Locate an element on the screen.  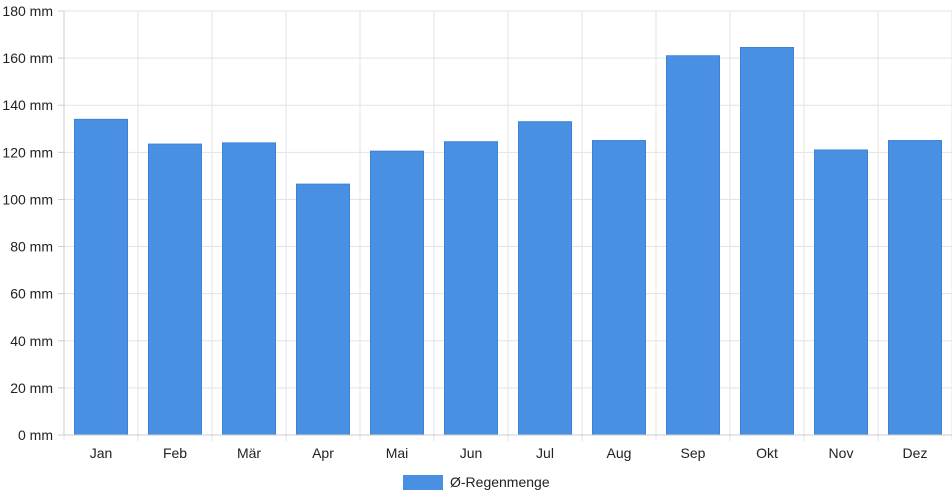
x-tick-label: Jun is located at coordinates (471, 453).